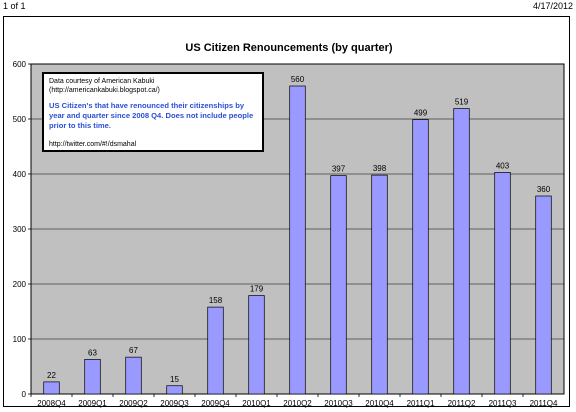 Image resolution: width=576 pixels, height=412 pixels. I want to click on data-label: 560, so click(298, 79).